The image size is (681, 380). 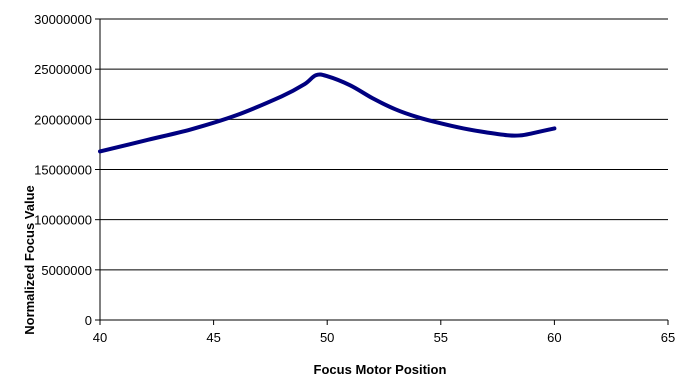 I want to click on x-tick-label: 40, so click(x=100, y=337).